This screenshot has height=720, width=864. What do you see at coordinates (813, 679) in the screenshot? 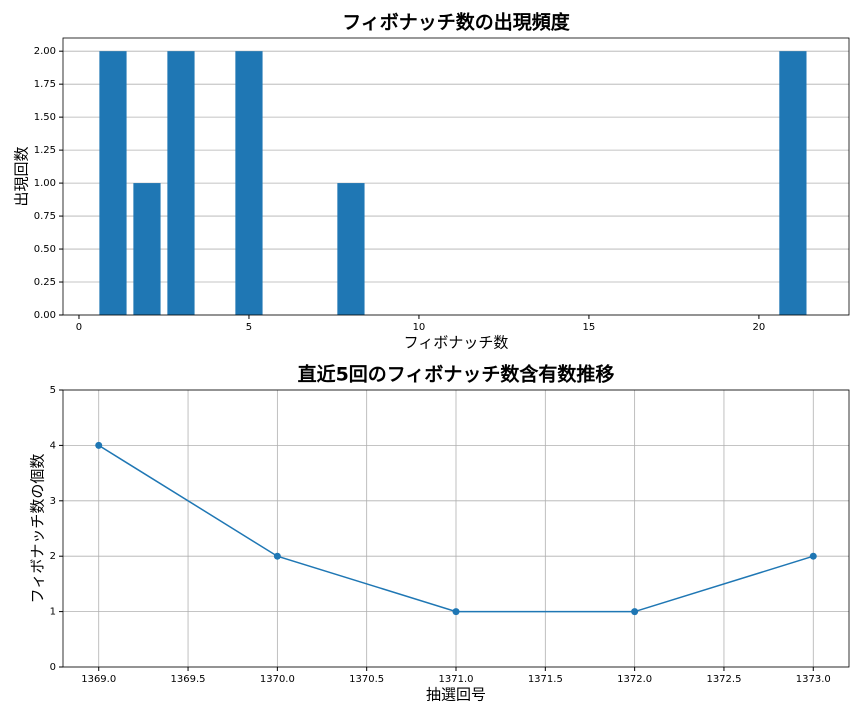
I see `x-tick-label: 1373.0` at bounding box center [813, 679].